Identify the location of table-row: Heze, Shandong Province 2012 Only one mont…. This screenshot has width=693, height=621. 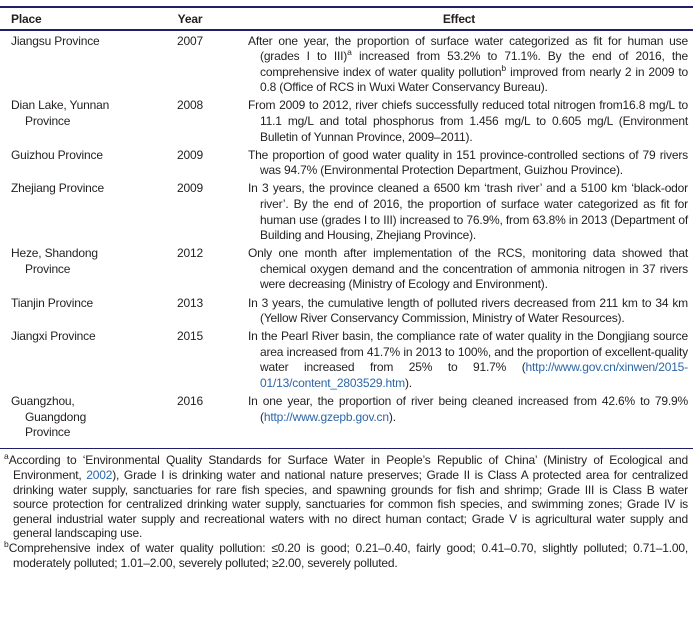
(346, 268).